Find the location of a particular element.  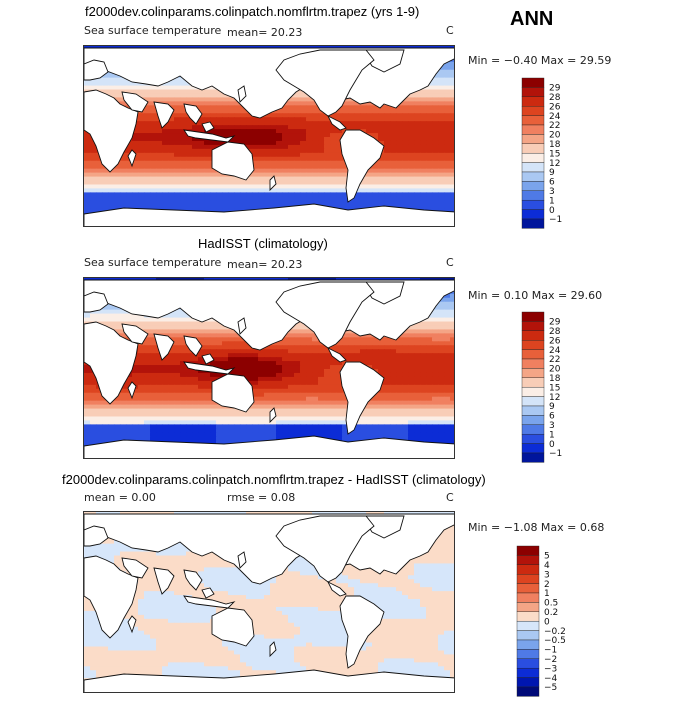

panel-2-map is located at coordinates (269, 368).